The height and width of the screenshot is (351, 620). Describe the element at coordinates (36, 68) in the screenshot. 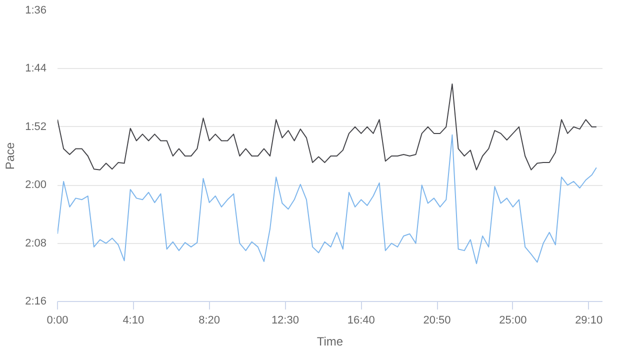

I see `y-tick-label: 1:44` at that location.